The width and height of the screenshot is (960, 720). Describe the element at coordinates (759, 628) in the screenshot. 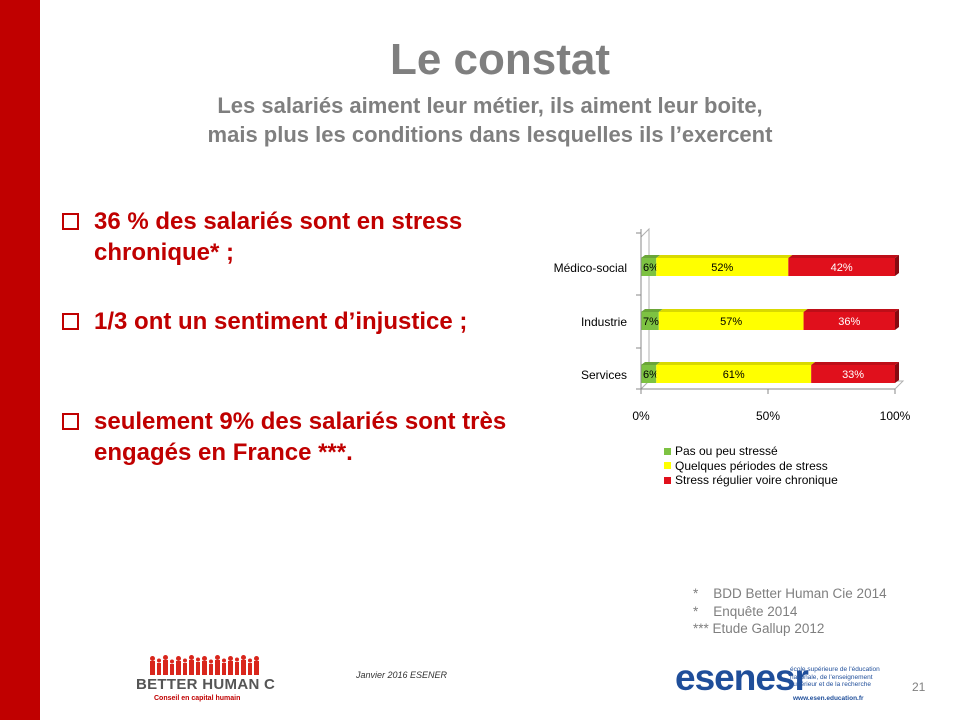

I see `source-line: *** Etude Gallup 2012` at that location.